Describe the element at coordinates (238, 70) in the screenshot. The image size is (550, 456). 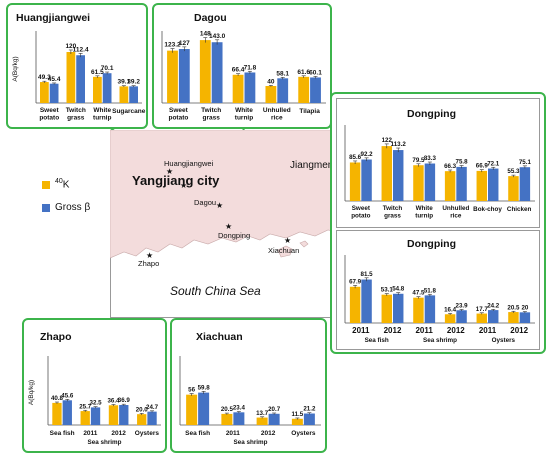
I see `data-label: 66.4` at that location.